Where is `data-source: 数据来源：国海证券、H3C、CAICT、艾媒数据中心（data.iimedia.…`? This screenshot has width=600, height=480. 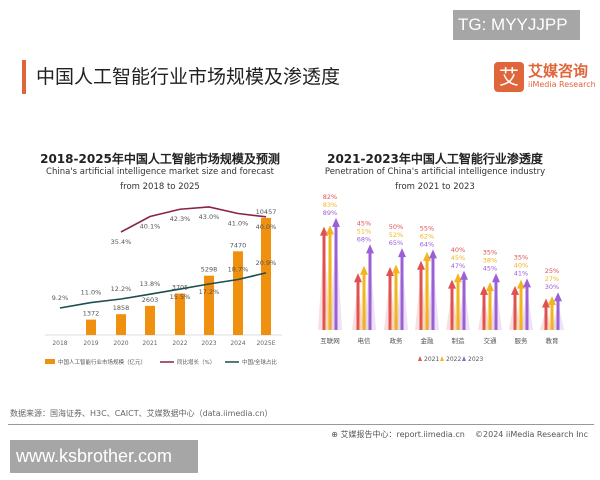 data-source: 数据来源：国海证券、H3C、CAICT、艾媒数据中心（data.iimedia.… is located at coordinates (141, 413).